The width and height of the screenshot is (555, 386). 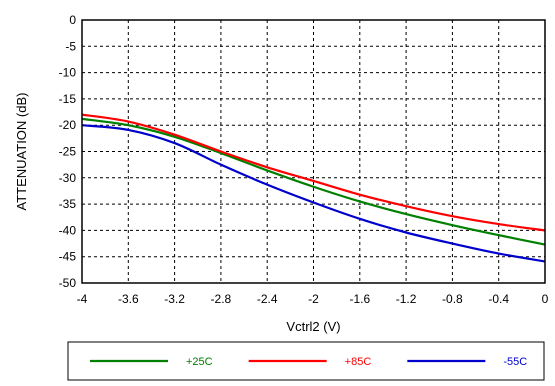 What do you see at coordinates (70, 46) in the screenshot?
I see `y-tick-label: -5` at bounding box center [70, 46].